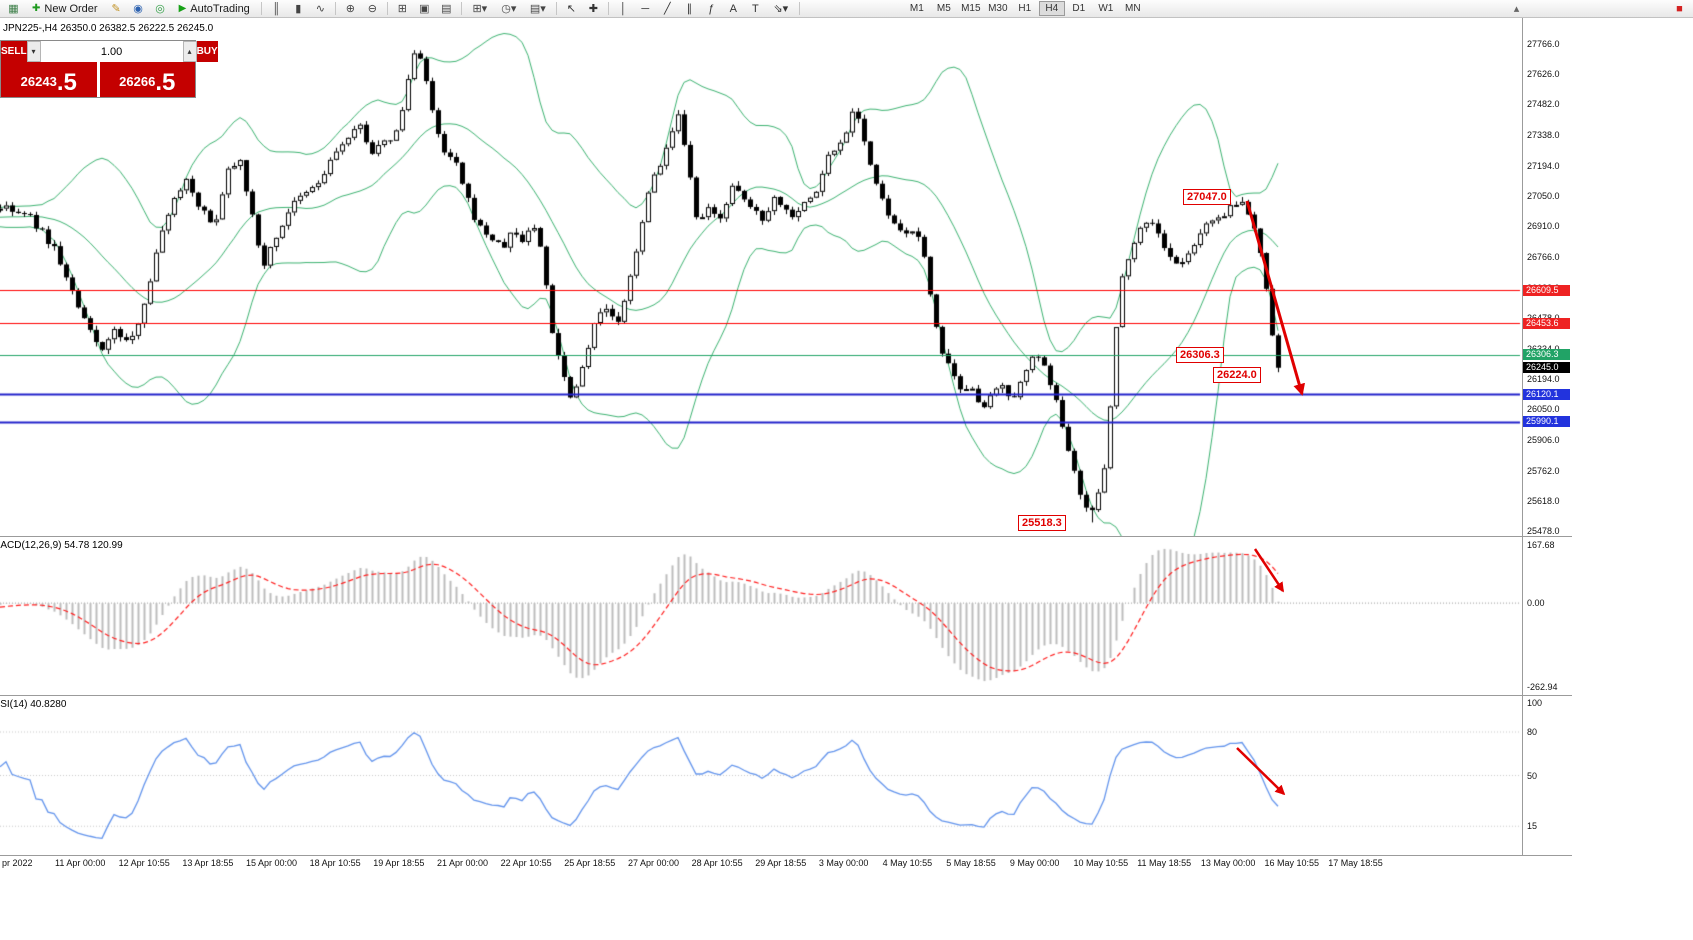 The image size is (1693, 940). Describe the element at coordinates (320, 8) in the screenshot. I see `line-chart-icon: ∿` at that location.